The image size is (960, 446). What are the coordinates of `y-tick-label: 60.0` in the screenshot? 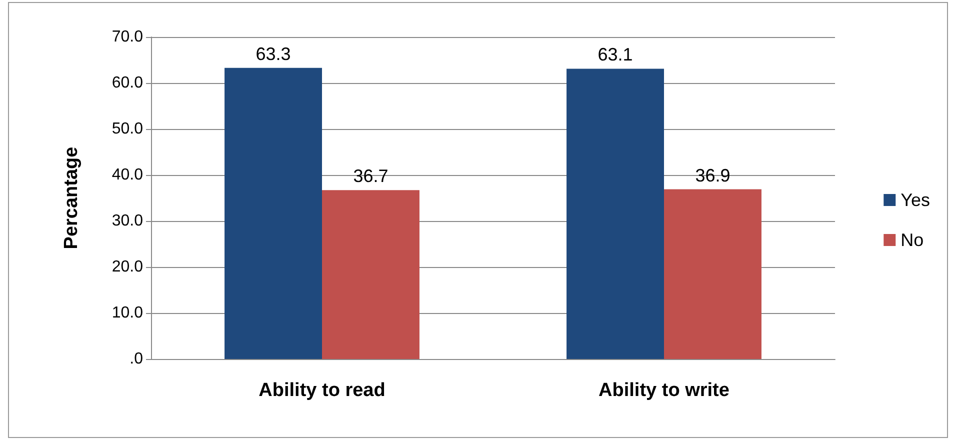 It's located at (128, 83).